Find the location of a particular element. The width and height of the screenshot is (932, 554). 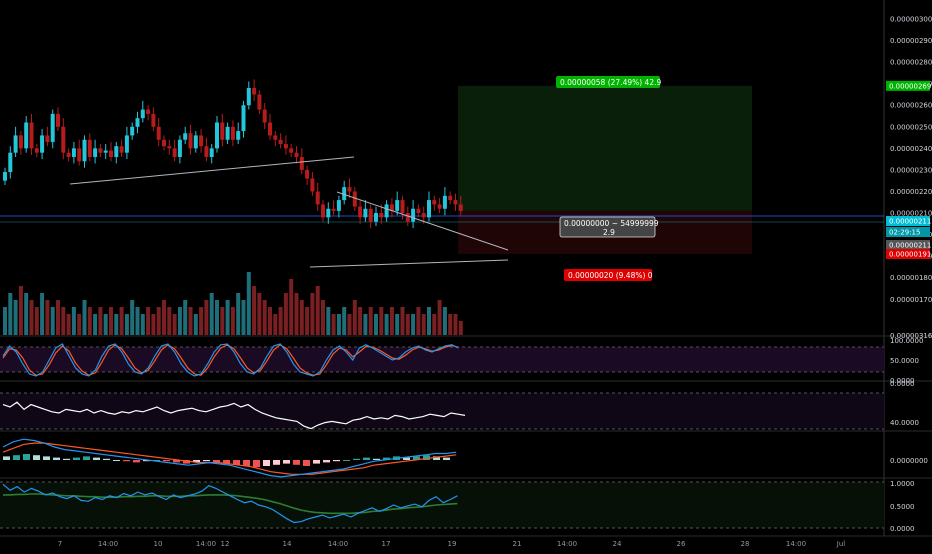

center-label-box is located at coordinates (607, 227).